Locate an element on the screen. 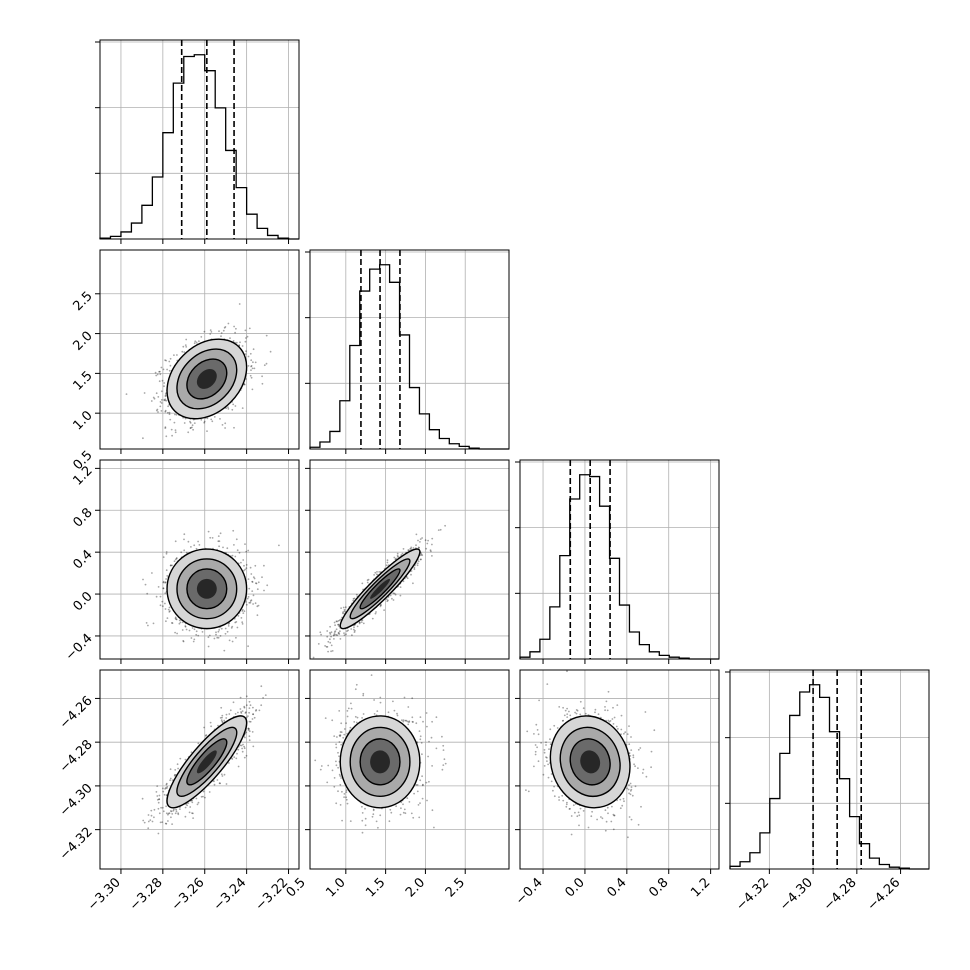 The width and height of the screenshot is (970, 970). contour-line is located at coordinates (207, 589).